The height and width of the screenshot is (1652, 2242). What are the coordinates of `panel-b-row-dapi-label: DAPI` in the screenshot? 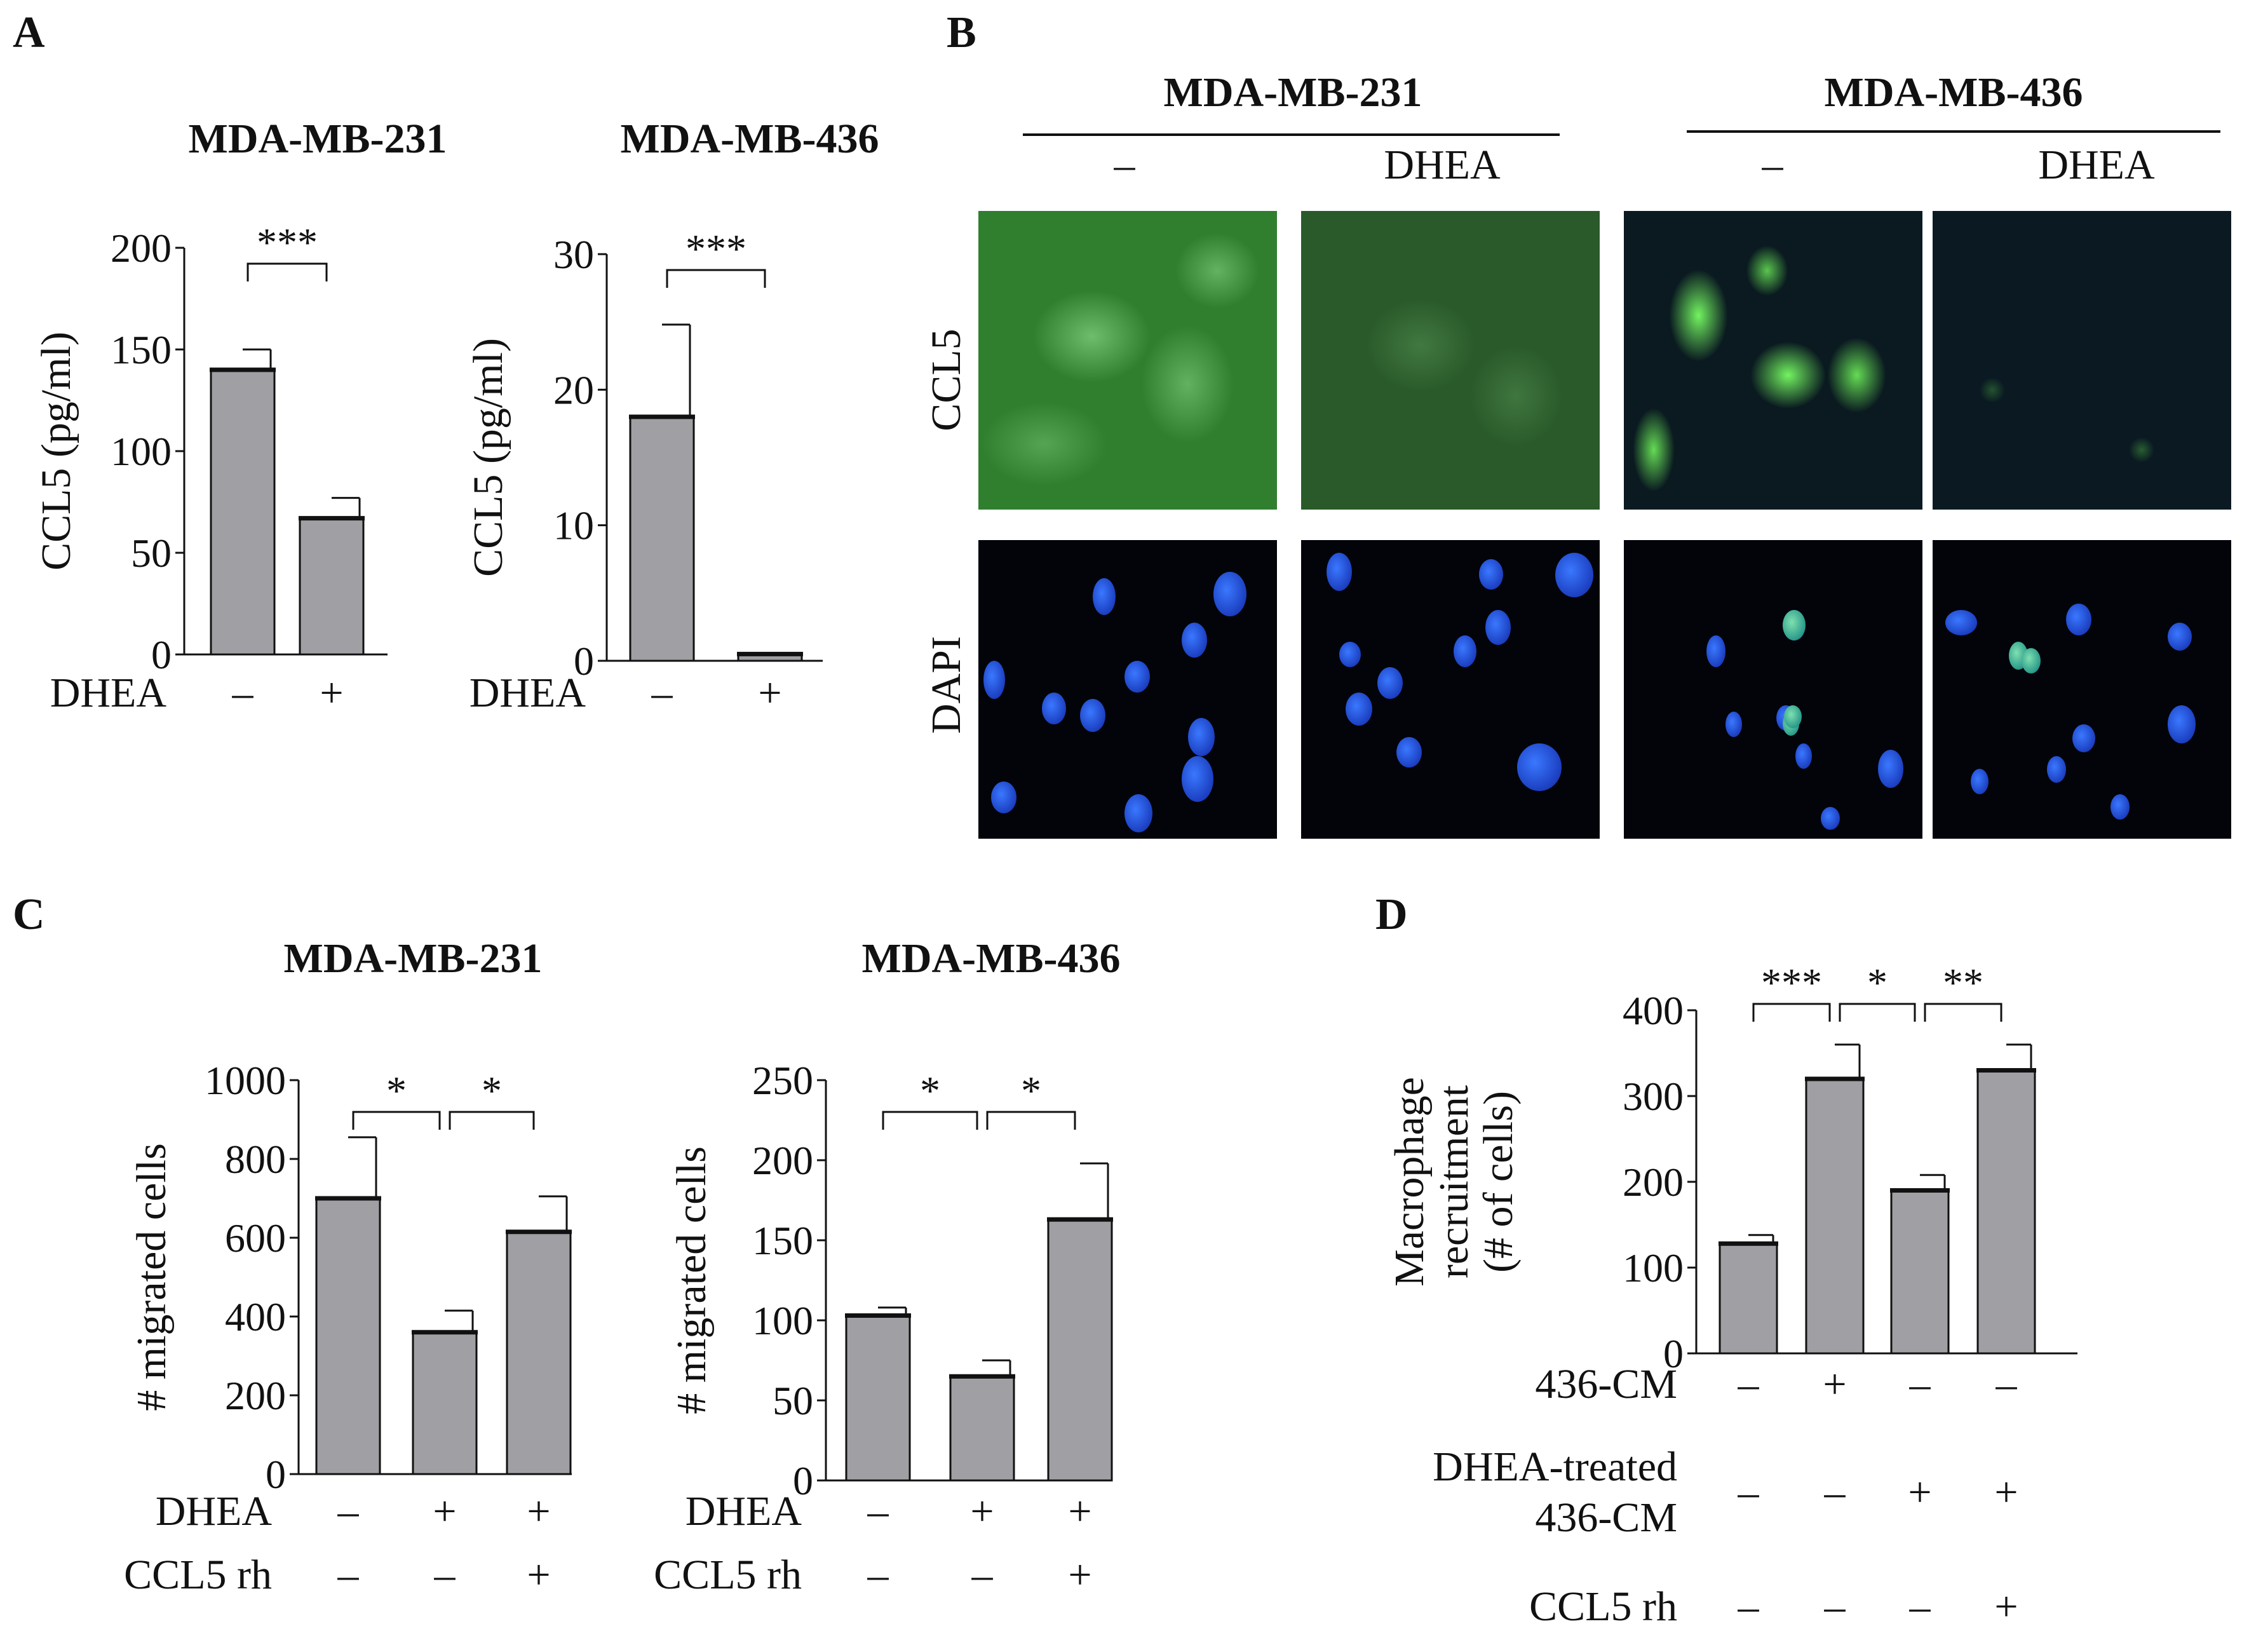 It's located at (946, 685).